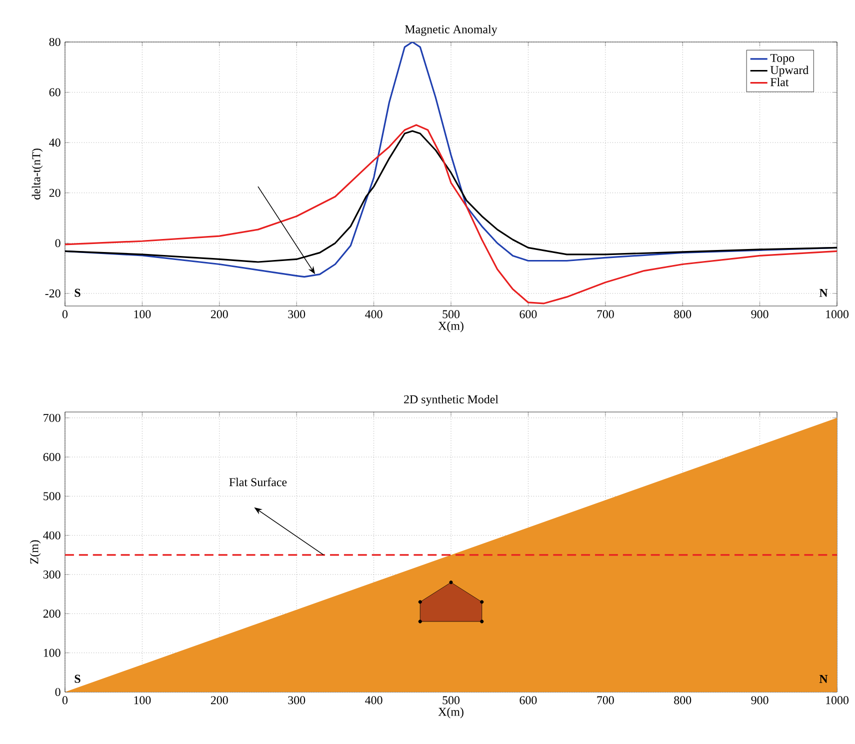 Image resolution: width=855 pixels, height=744 pixels. Describe the element at coordinates (451, 30) in the screenshot. I see `chart-title: Magnetic Anomaly` at that location.